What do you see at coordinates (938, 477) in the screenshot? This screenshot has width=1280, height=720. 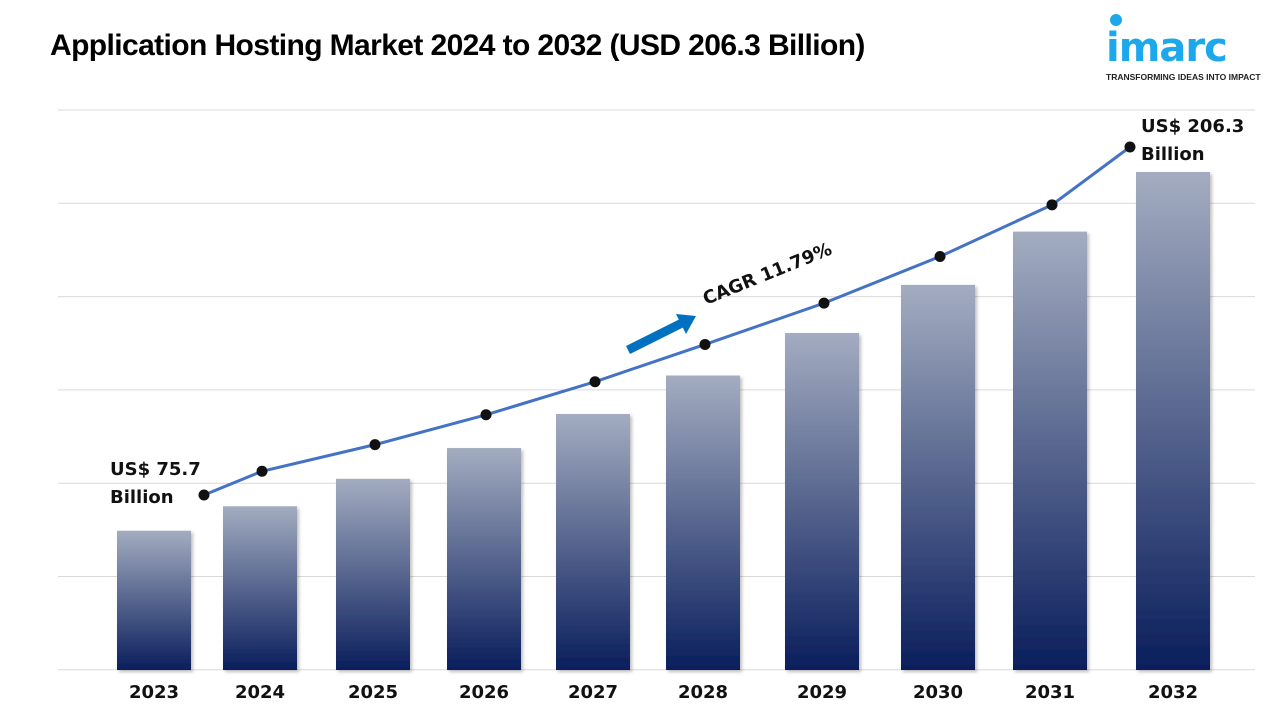 I see `bar-2030` at bounding box center [938, 477].